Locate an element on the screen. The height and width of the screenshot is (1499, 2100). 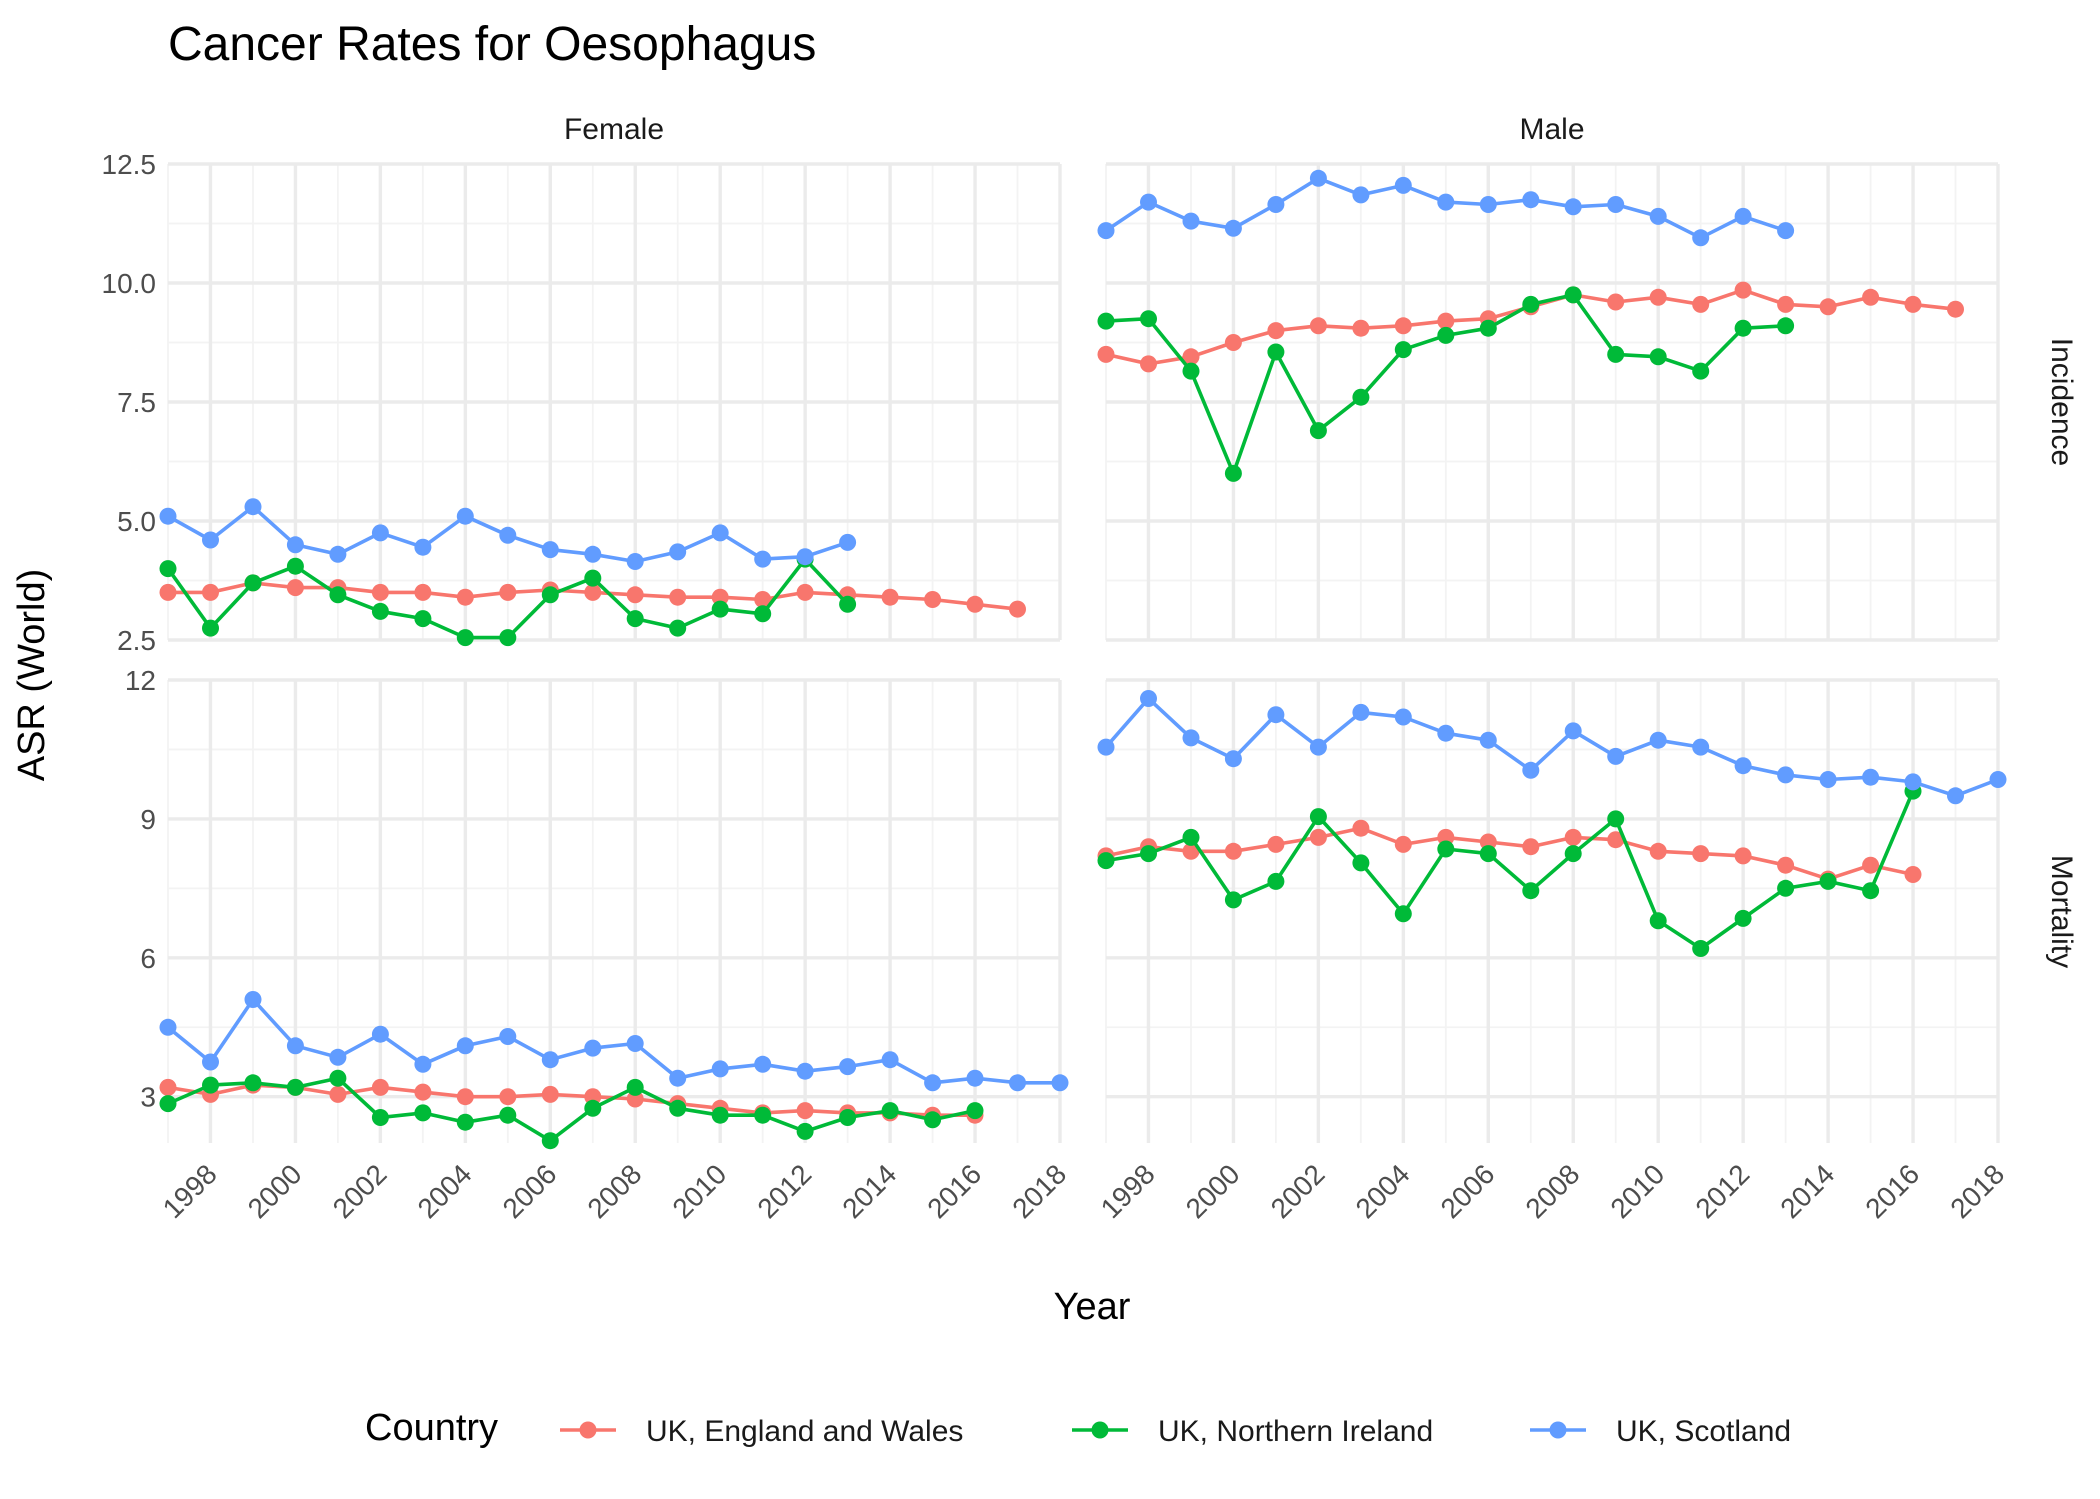
y-tick-label: 9 is located at coordinates (148, 819).